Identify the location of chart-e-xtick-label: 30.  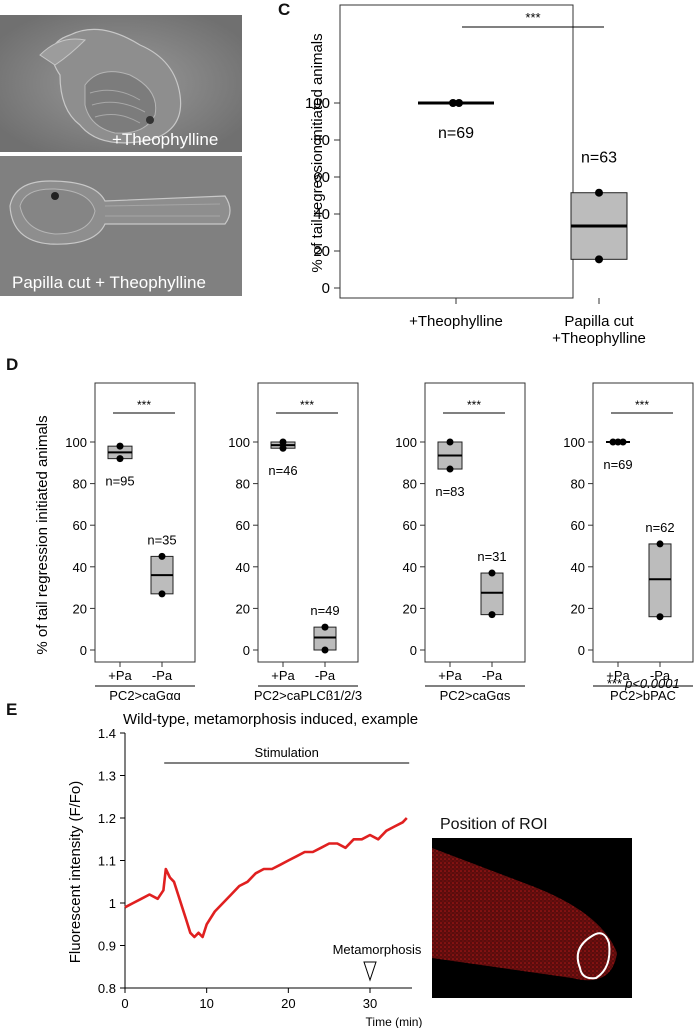
(370, 1003).